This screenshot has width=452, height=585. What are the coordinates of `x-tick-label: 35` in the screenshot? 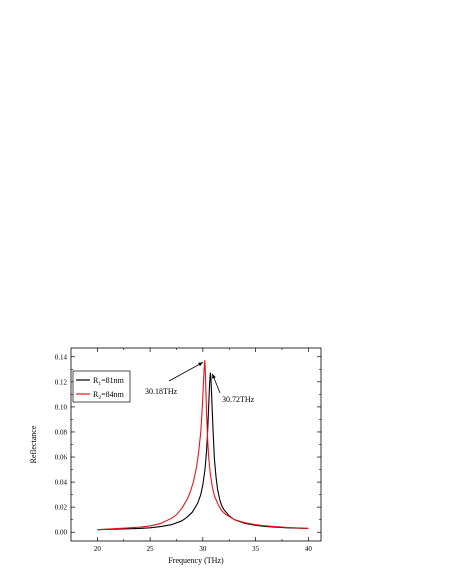 It's located at (256, 549).